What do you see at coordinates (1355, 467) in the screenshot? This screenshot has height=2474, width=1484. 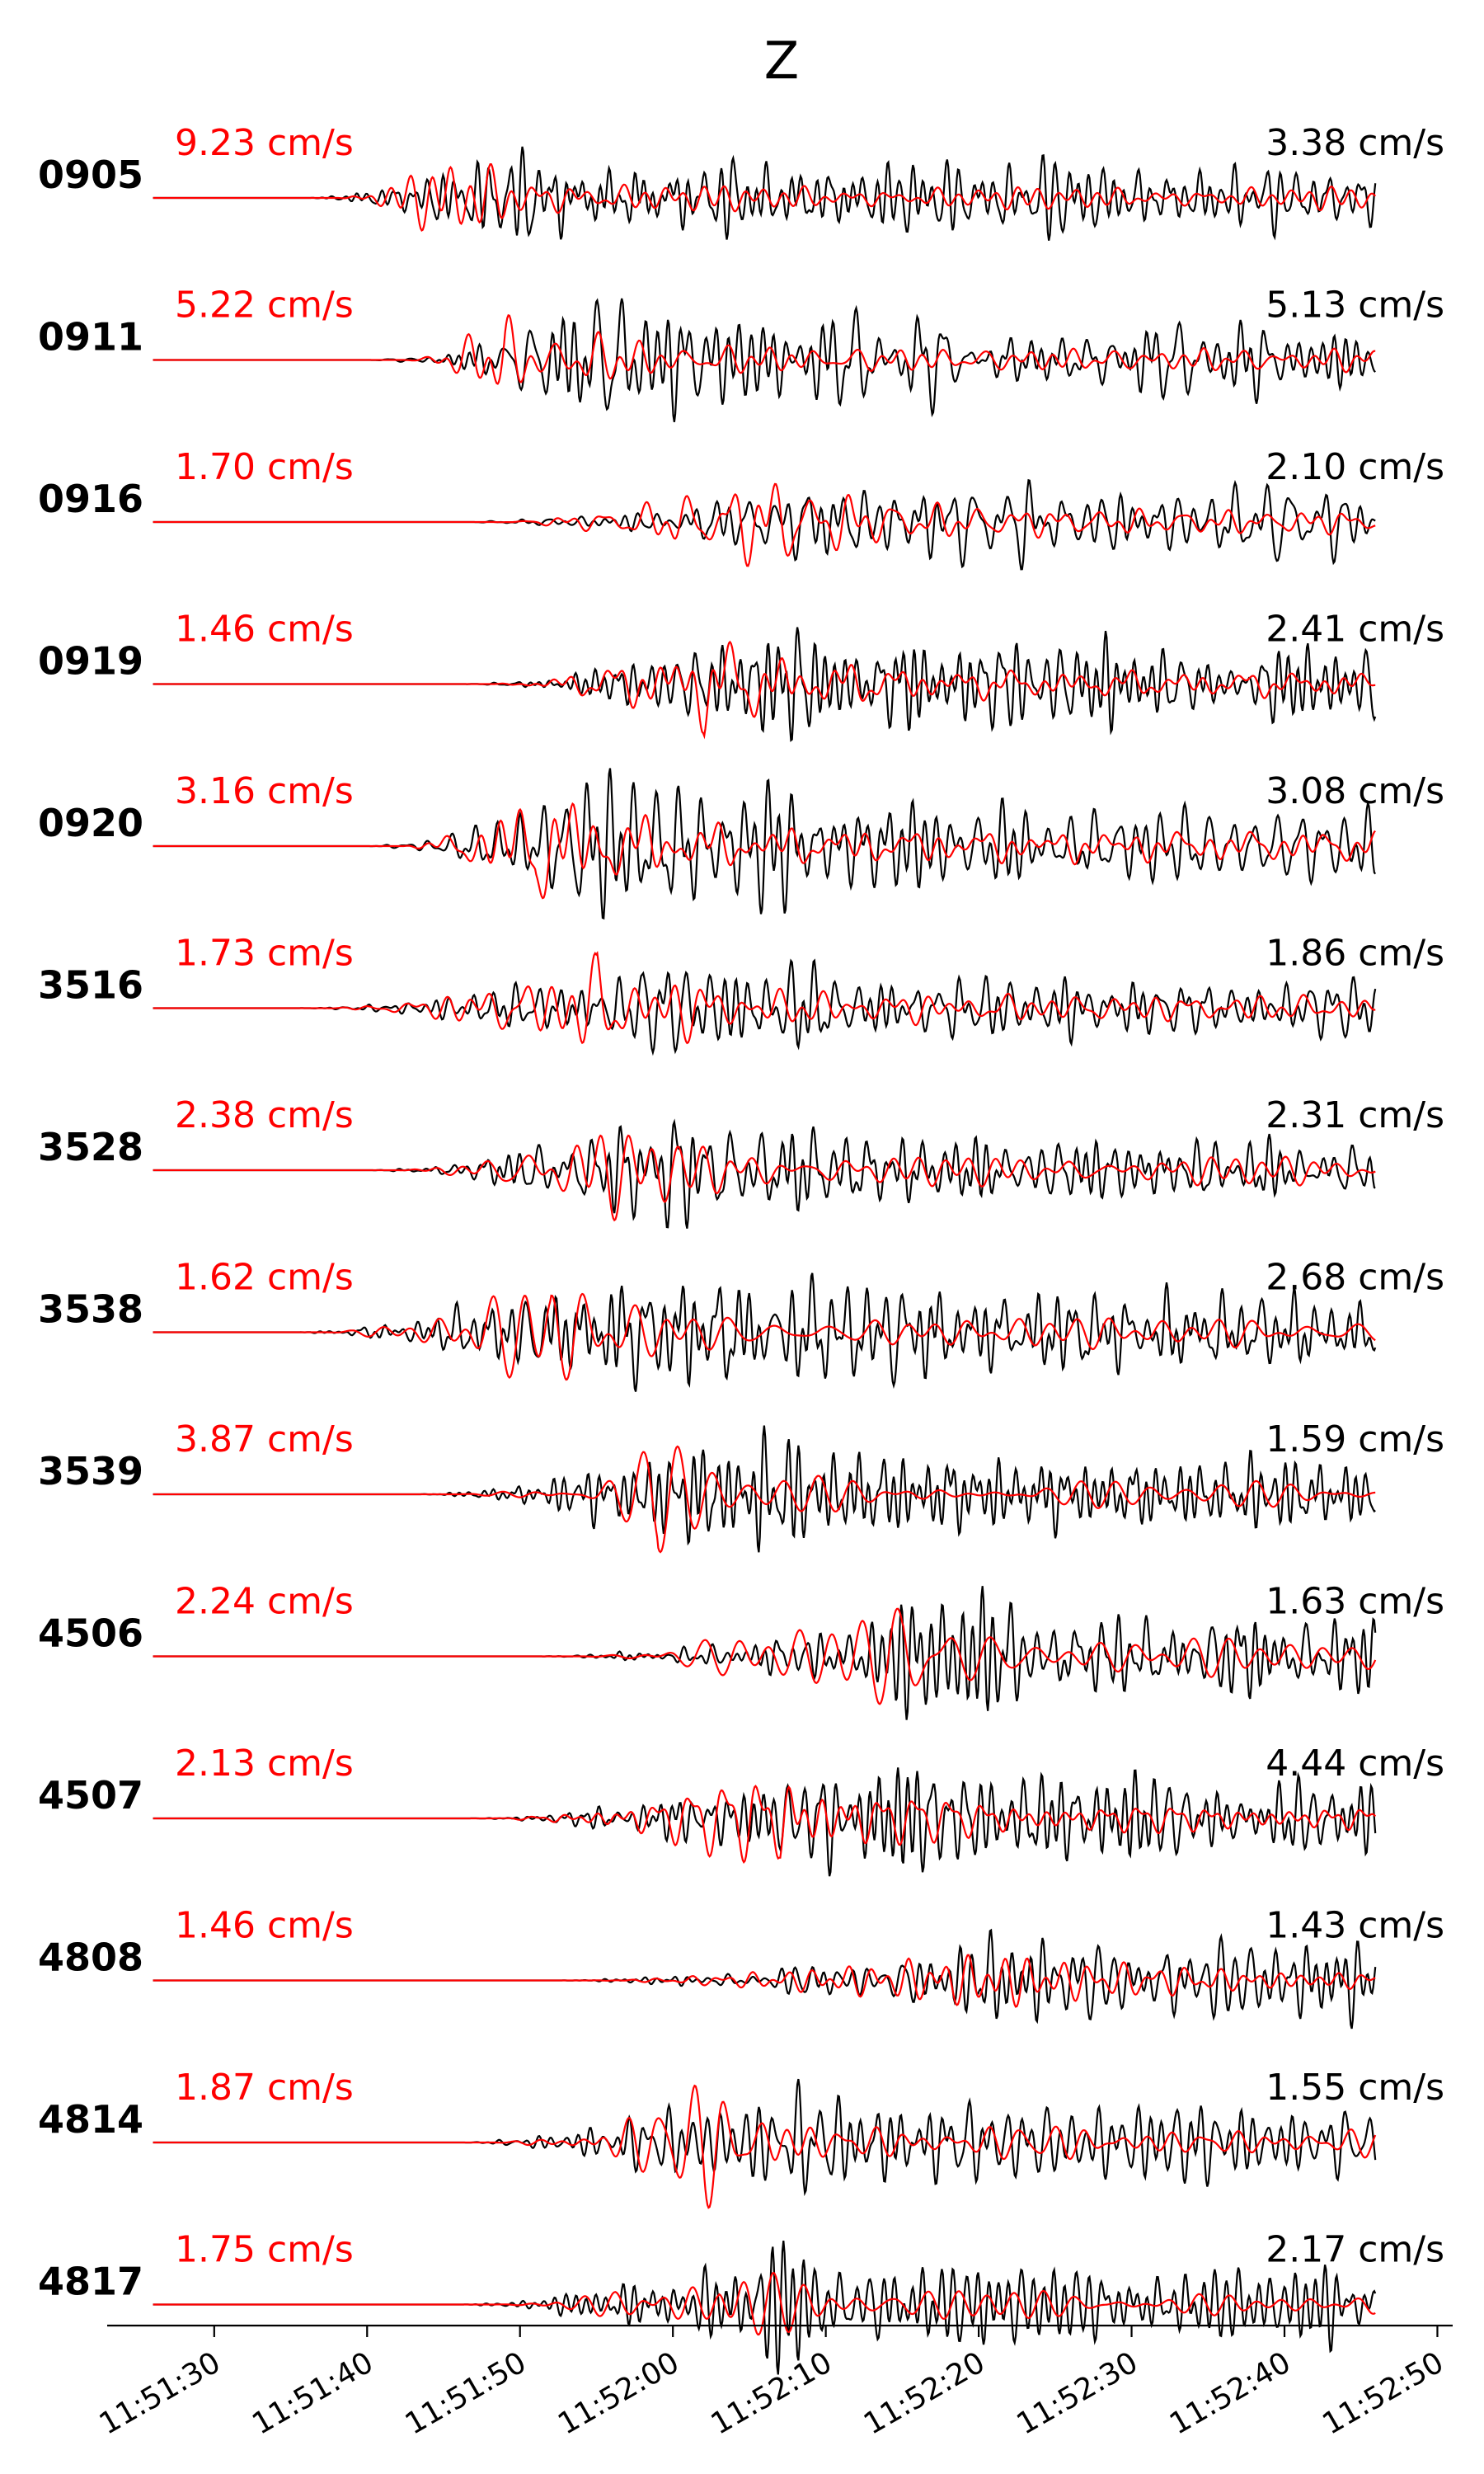 I see `black-peak-label: 2.10 cm/s` at bounding box center [1355, 467].